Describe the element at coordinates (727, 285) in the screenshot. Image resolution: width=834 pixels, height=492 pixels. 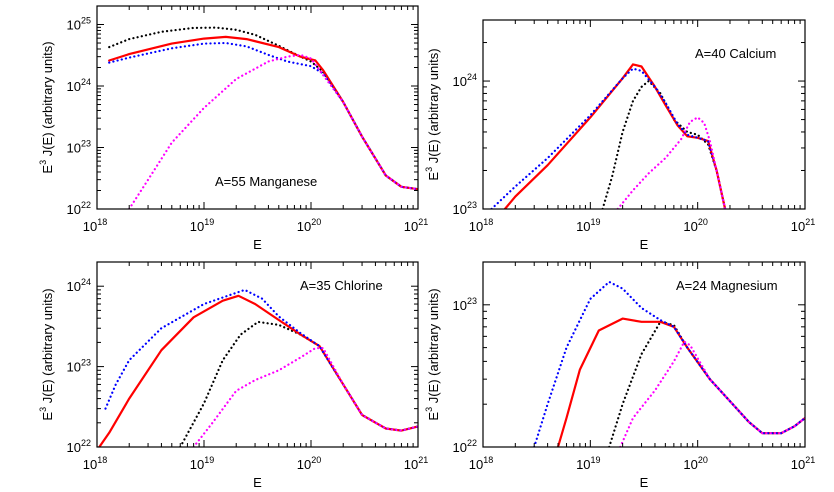
I see `panel-label: A=24 Magnesium` at that location.